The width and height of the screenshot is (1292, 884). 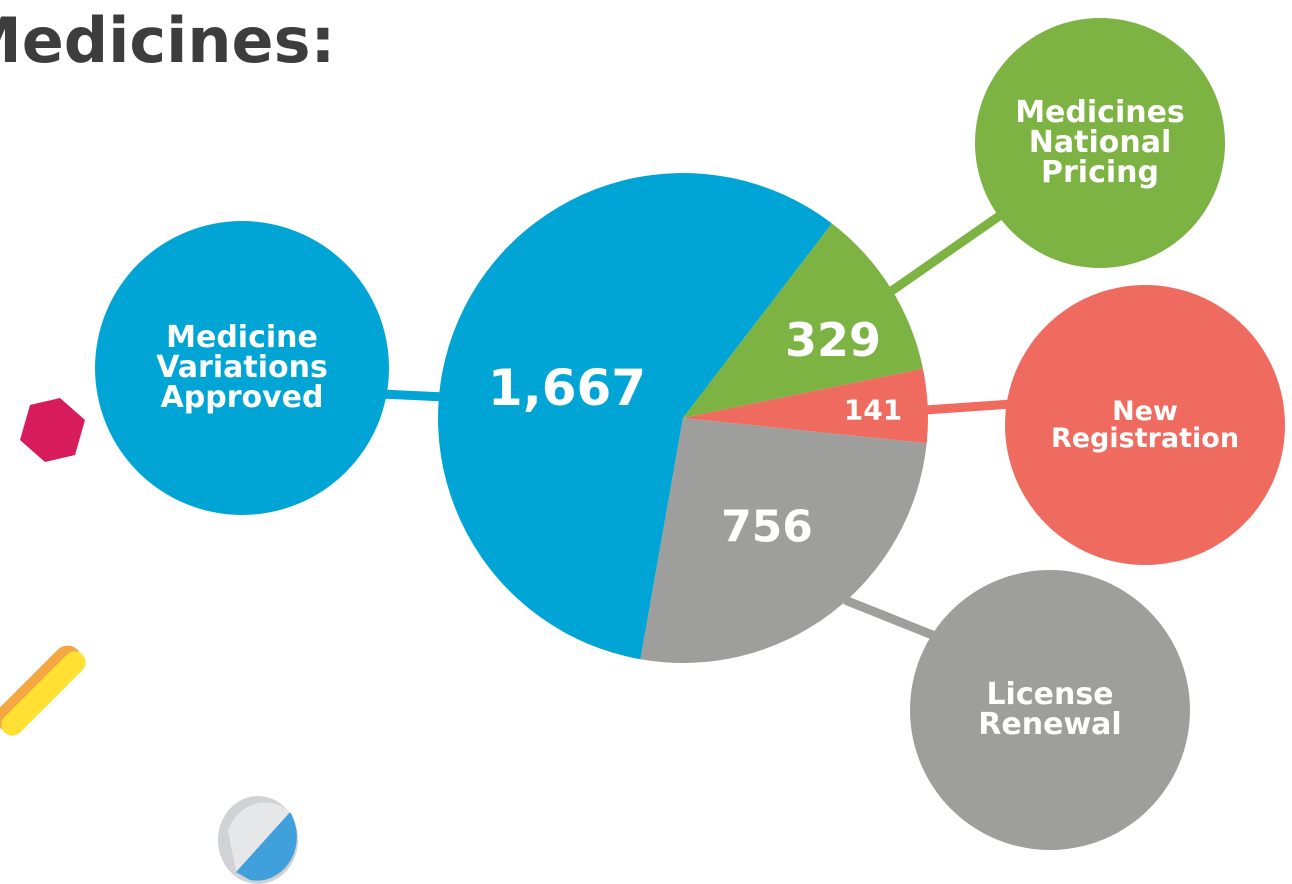 I want to click on value-label: 756, so click(x=767, y=527).